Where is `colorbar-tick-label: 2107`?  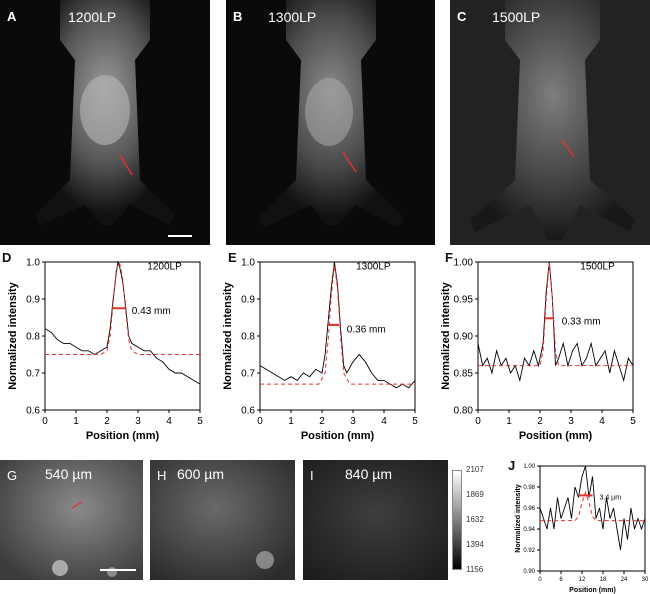 colorbar-tick-label: 2107 is located at coordinates (475, 469).